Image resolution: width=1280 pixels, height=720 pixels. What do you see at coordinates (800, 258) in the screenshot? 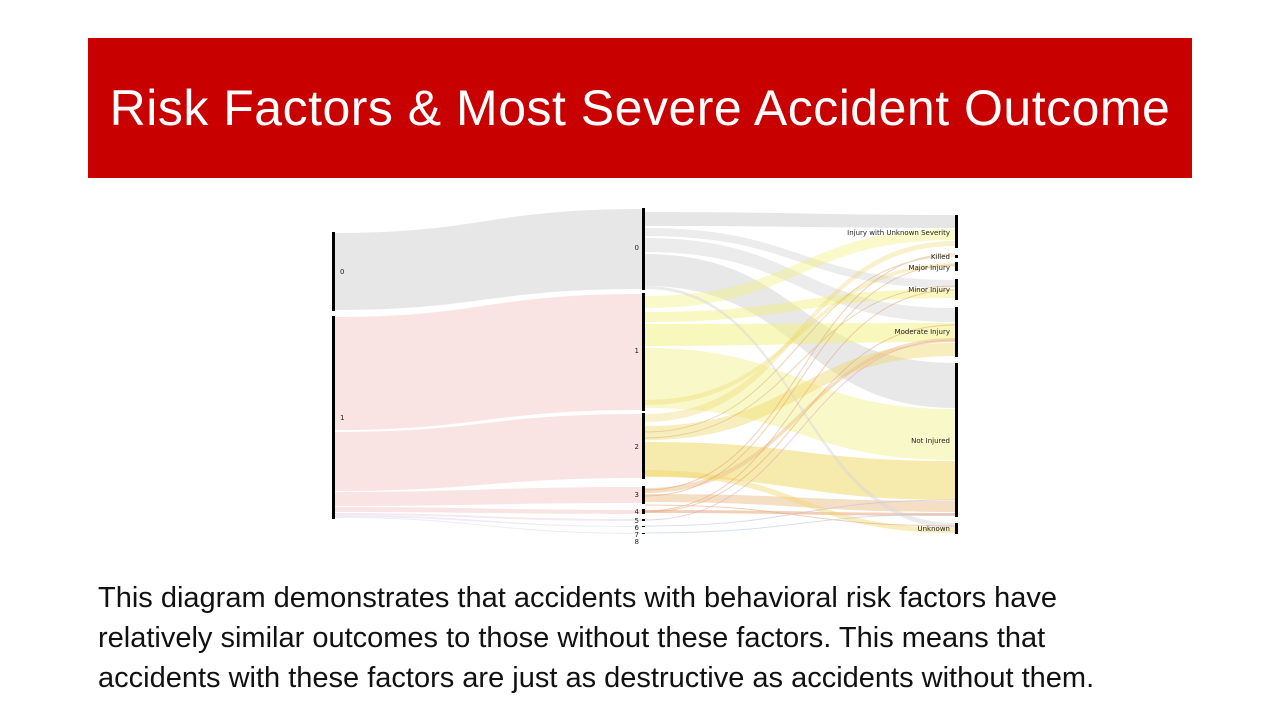
I see `flow-M0-R3` at bounding box center [800, 258].